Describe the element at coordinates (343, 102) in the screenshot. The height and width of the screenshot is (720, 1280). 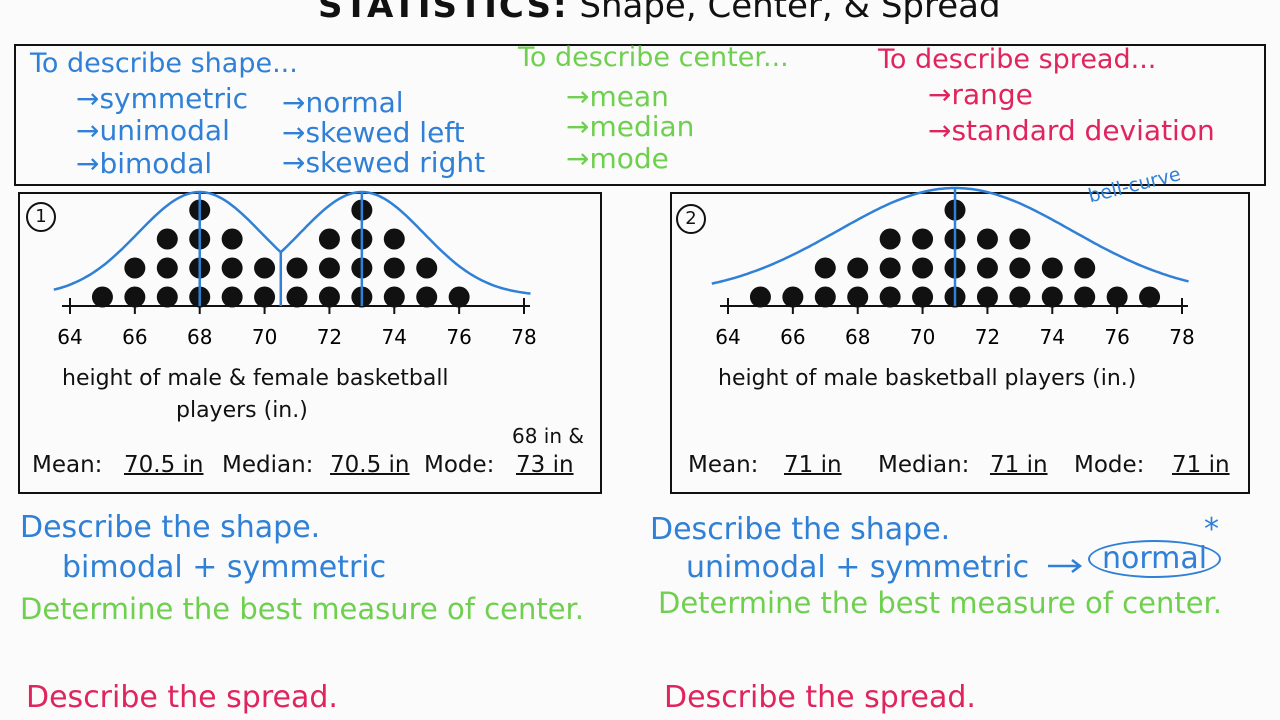
I see `shape-item-normal: →normal` at that location.